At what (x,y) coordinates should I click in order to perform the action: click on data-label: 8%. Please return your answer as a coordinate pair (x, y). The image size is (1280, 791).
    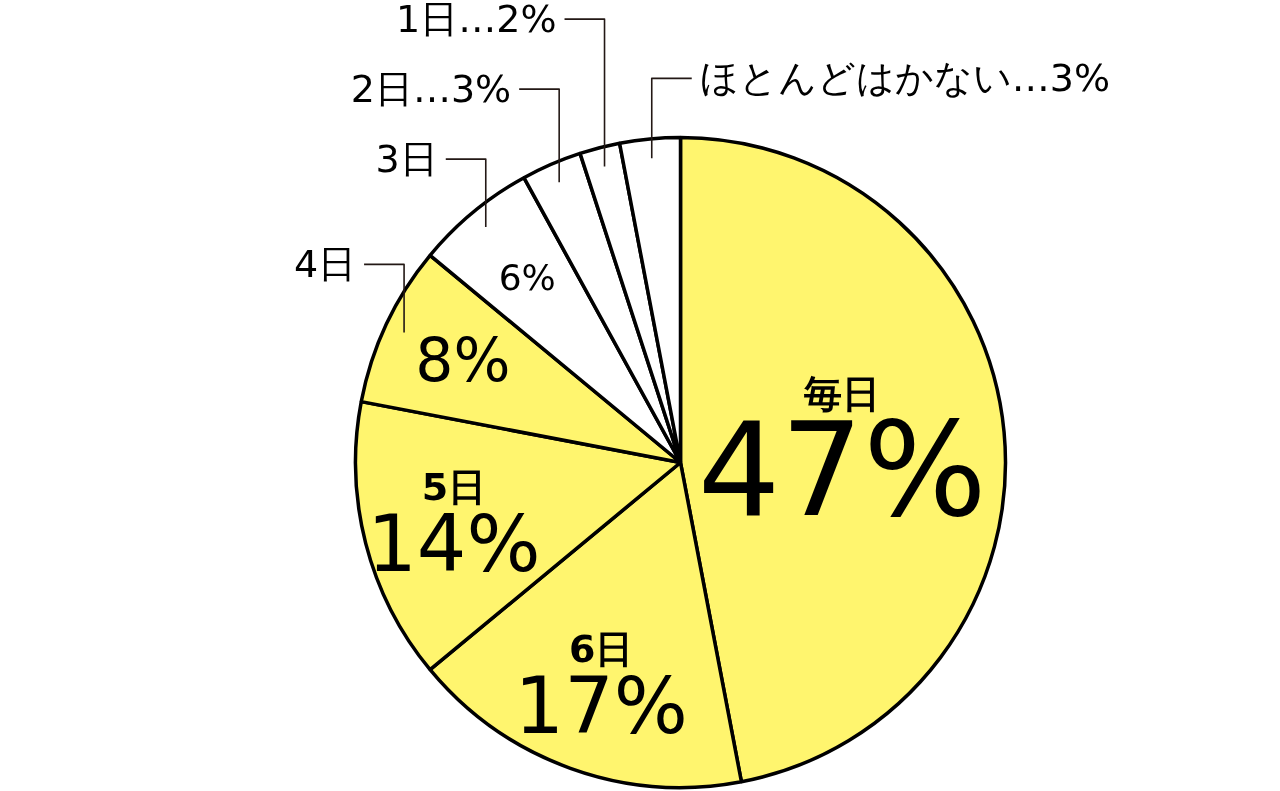
    Looking at the image, I should click on (463, 360).